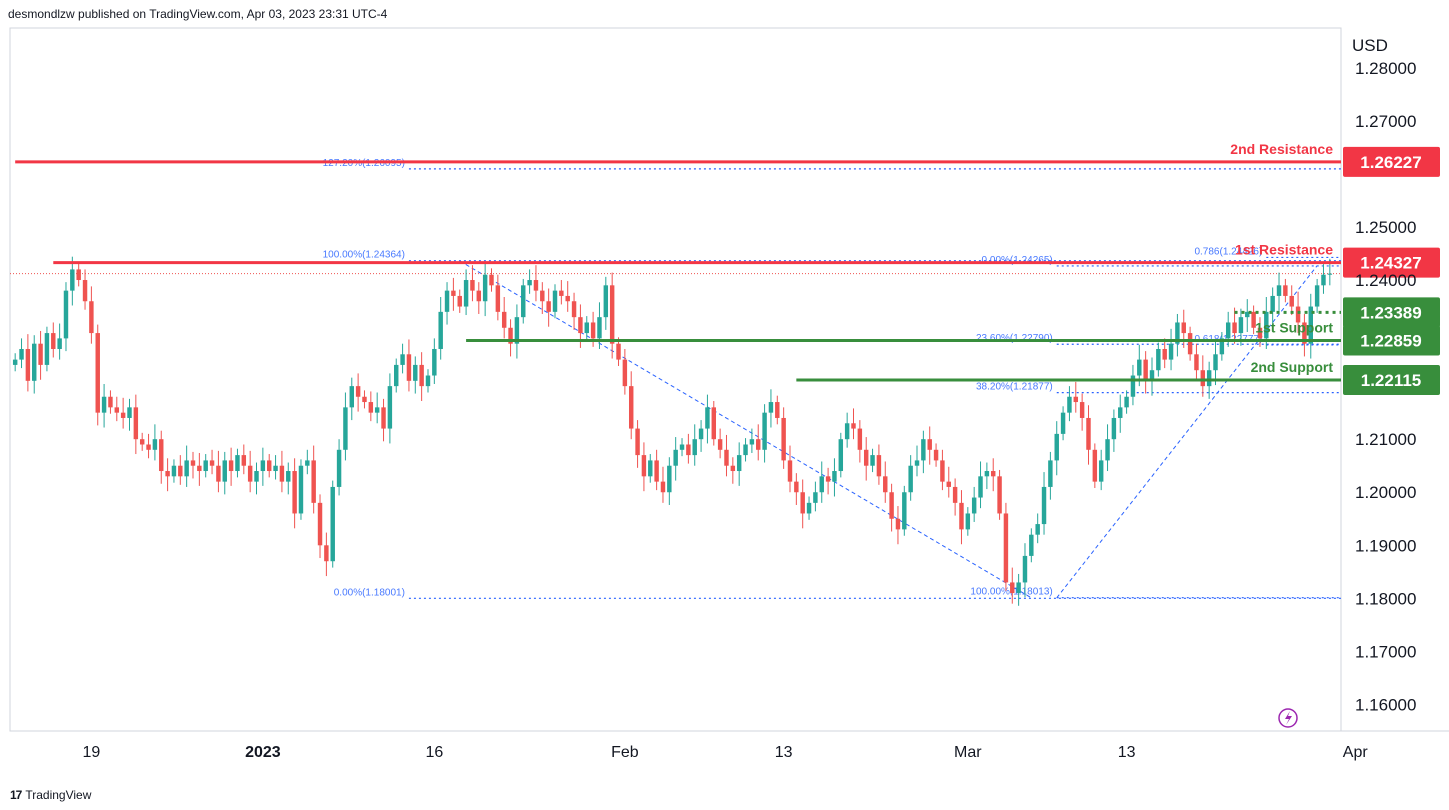 This screenshot has height=810, width=1449. I want to click on price-tag-bg, so click(1391, 380).